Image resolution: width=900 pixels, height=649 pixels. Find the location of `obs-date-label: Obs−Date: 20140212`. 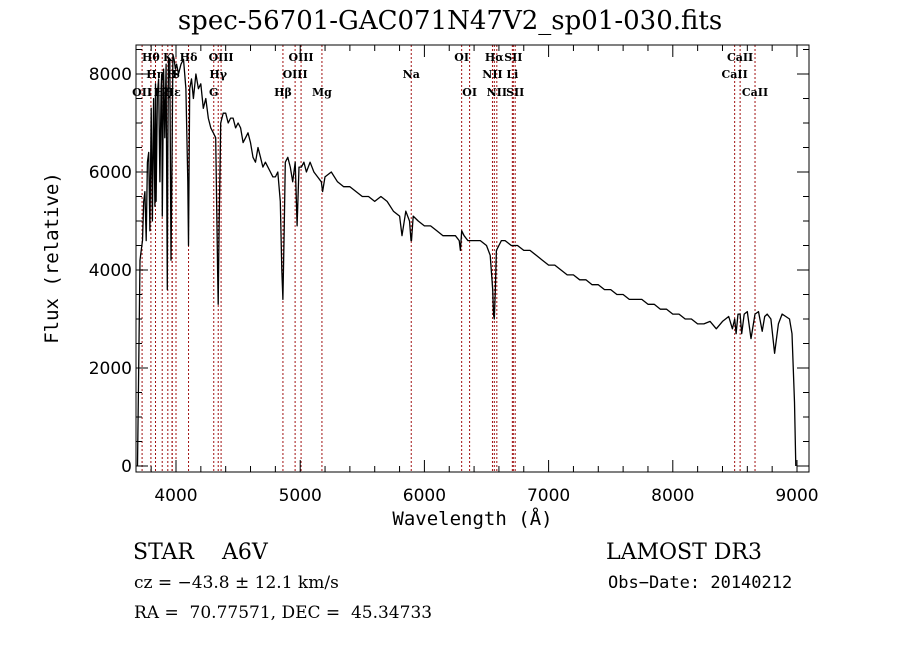

obs-date-label: Obs−Date: 20140212 is located at coordinates (700, 583).